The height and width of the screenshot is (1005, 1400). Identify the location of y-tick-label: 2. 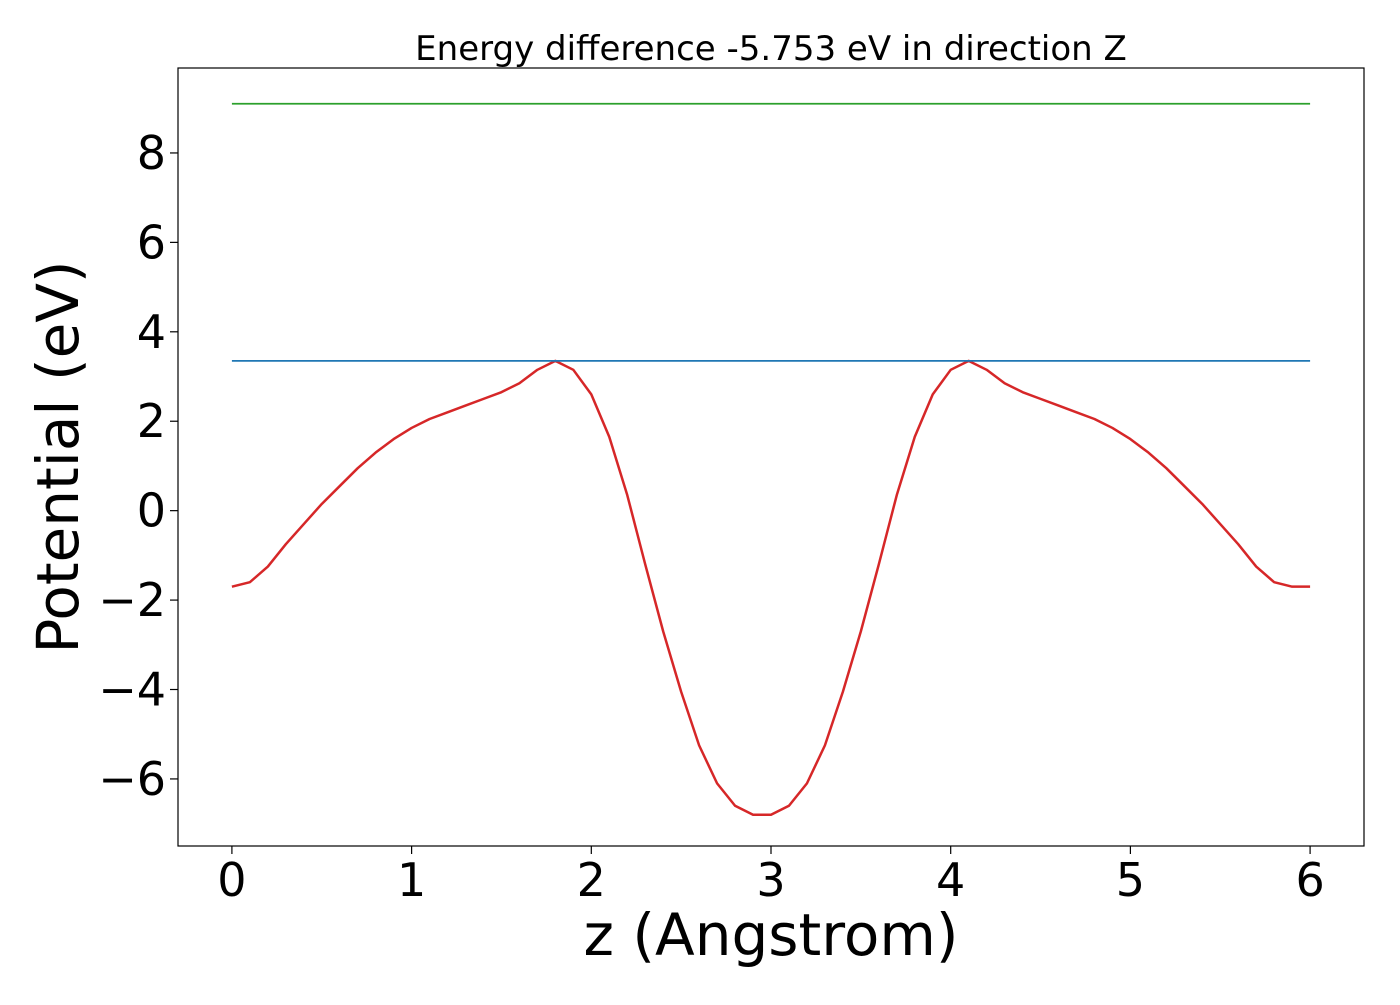
(151, 421).